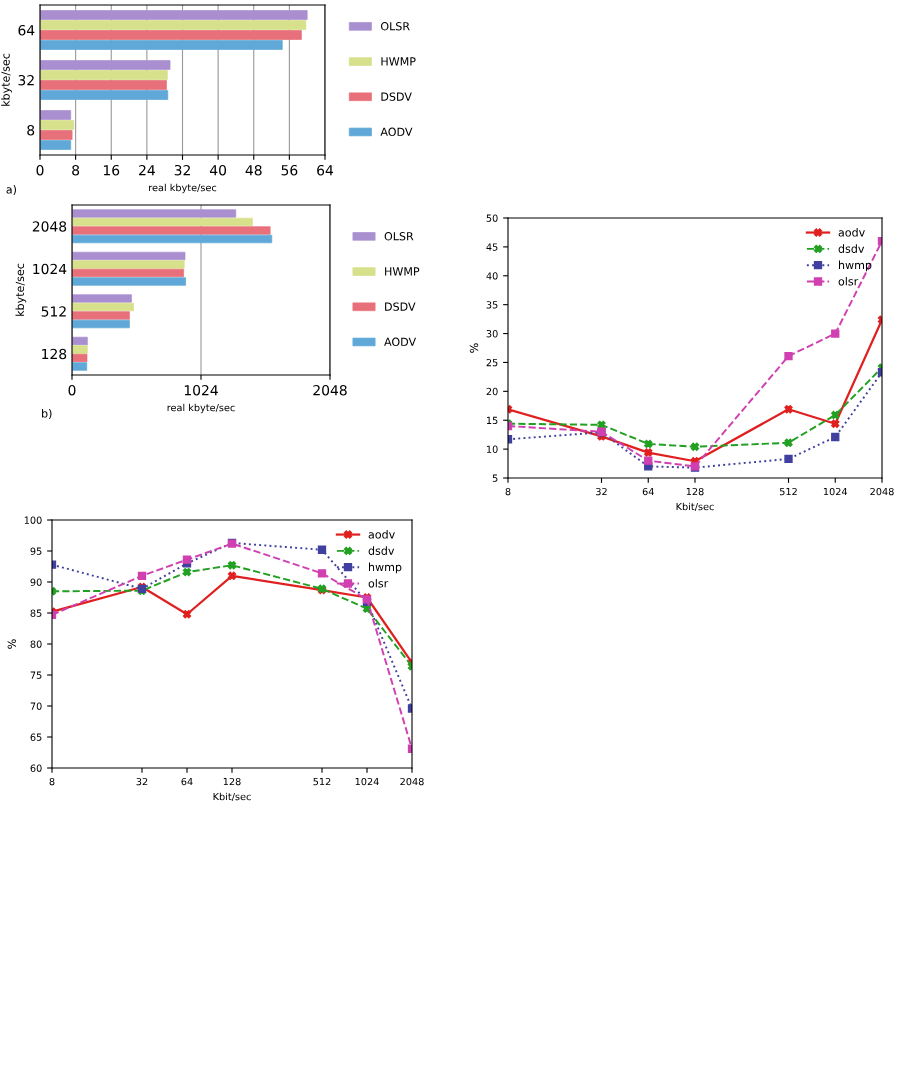 Image resolution: width=915 pixels, height=1082 pixels. Describe the element at coordinates (33, 520) in the screenshot. I see `y-tick-label: 100` at that location.